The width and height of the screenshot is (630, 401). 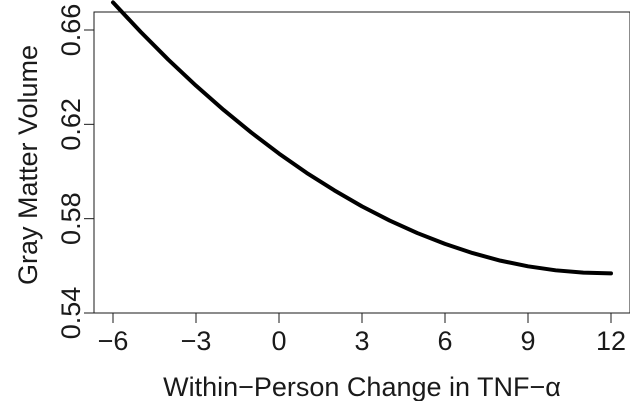 I want to click on y-tick-label: 0.54, so click(x=71, y=313).